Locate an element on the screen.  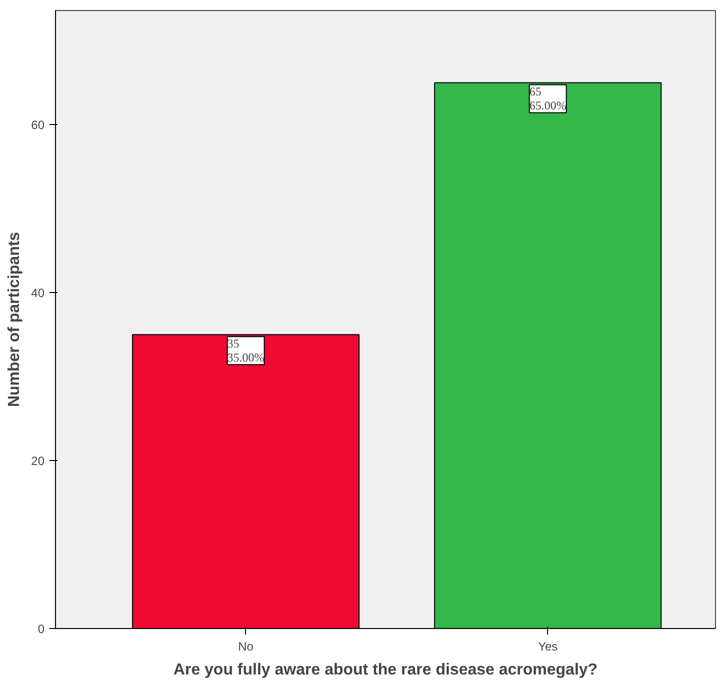
x-tick-label: Yes is located at coordinates (548, 647).